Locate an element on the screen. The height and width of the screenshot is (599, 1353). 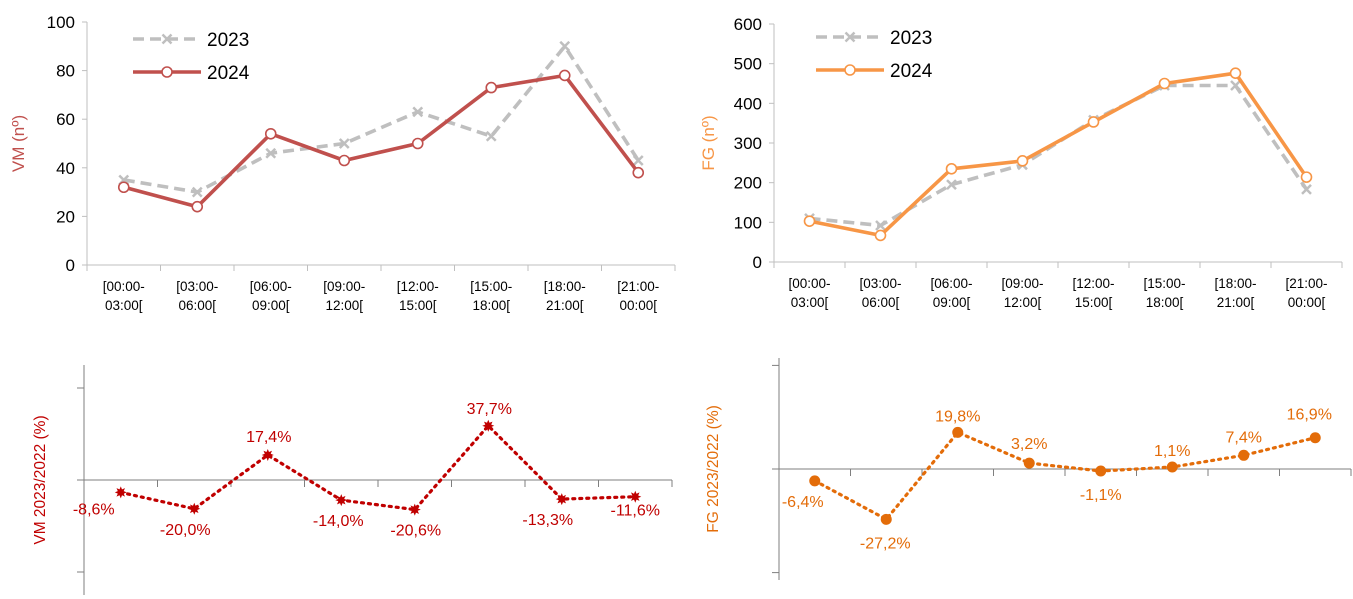
data-label: -1,1% is located at coordinates (1101, 495).